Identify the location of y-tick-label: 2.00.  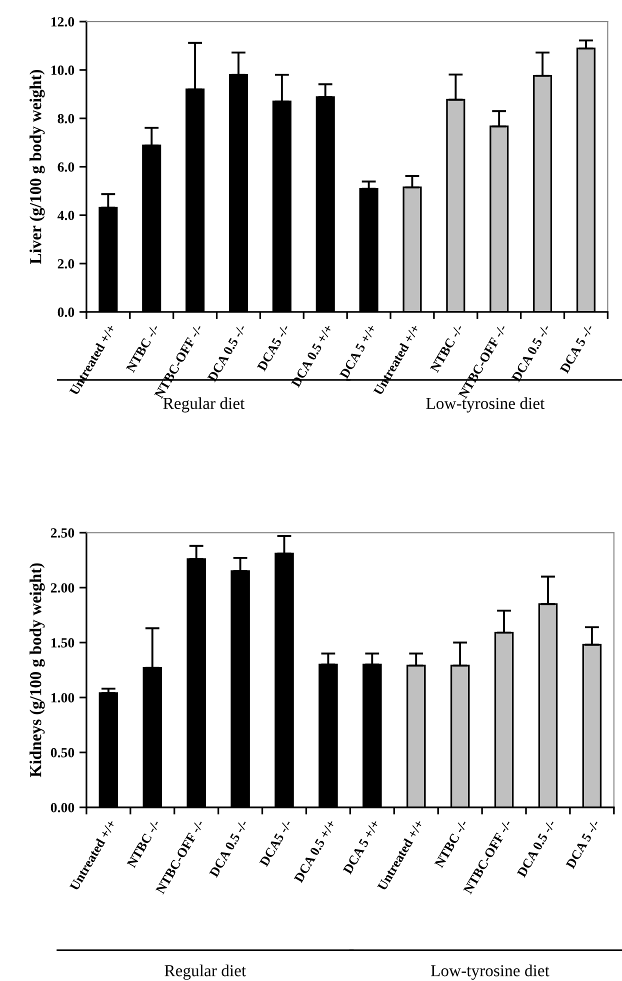
(62, 588).